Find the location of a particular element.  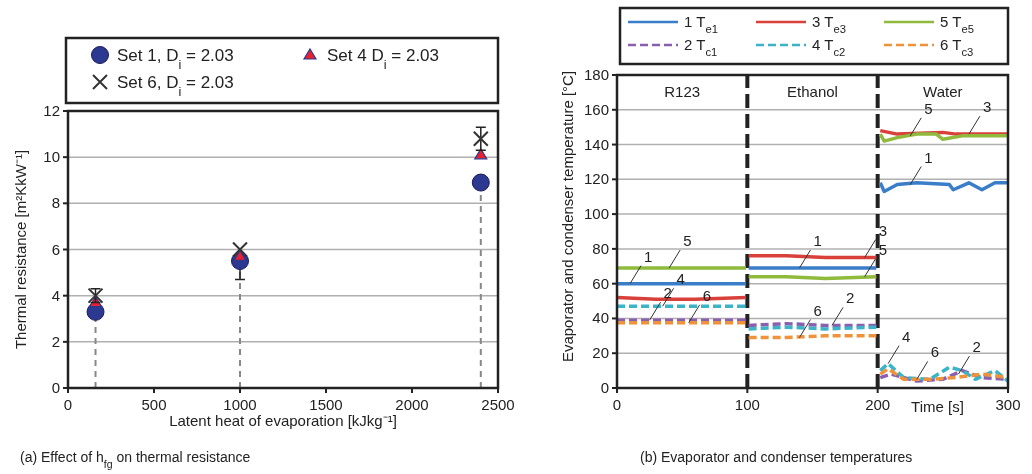

legend-label: 2 T$_{c1}$ is located at coordinates (701, 47).